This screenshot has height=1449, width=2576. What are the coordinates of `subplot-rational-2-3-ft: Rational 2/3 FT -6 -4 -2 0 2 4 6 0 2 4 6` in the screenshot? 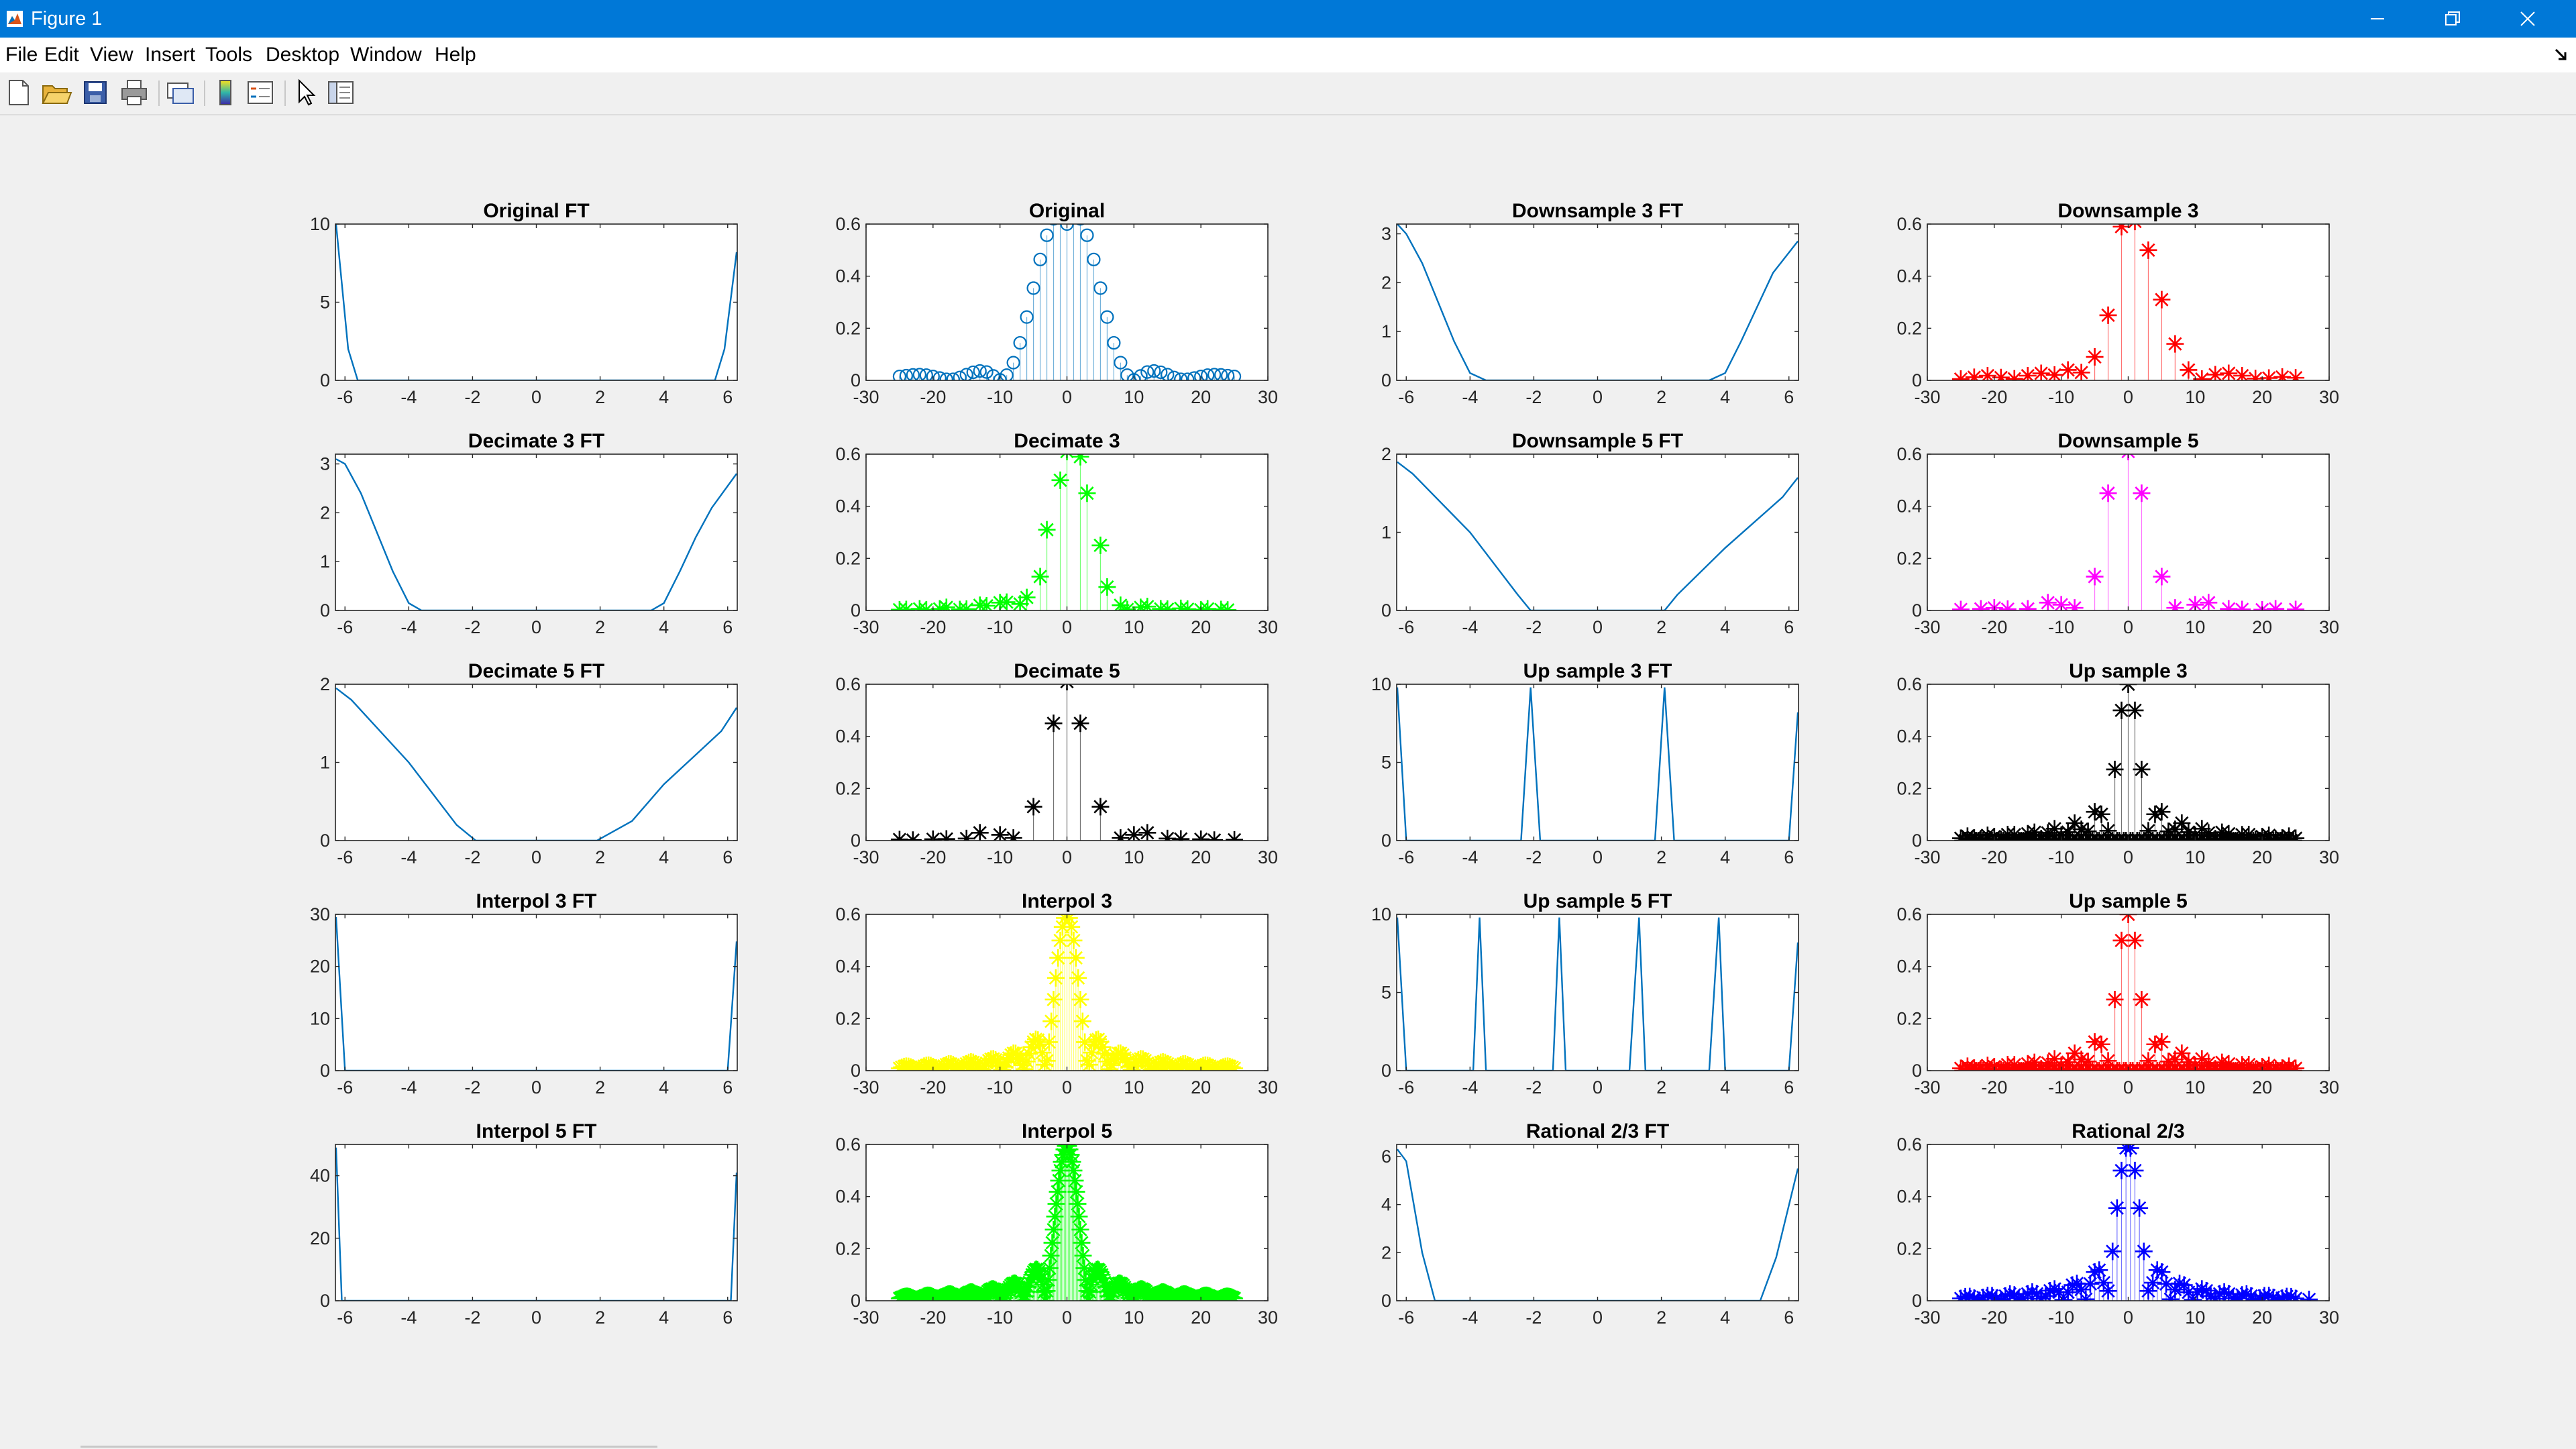 It's located at (1590, 1224).